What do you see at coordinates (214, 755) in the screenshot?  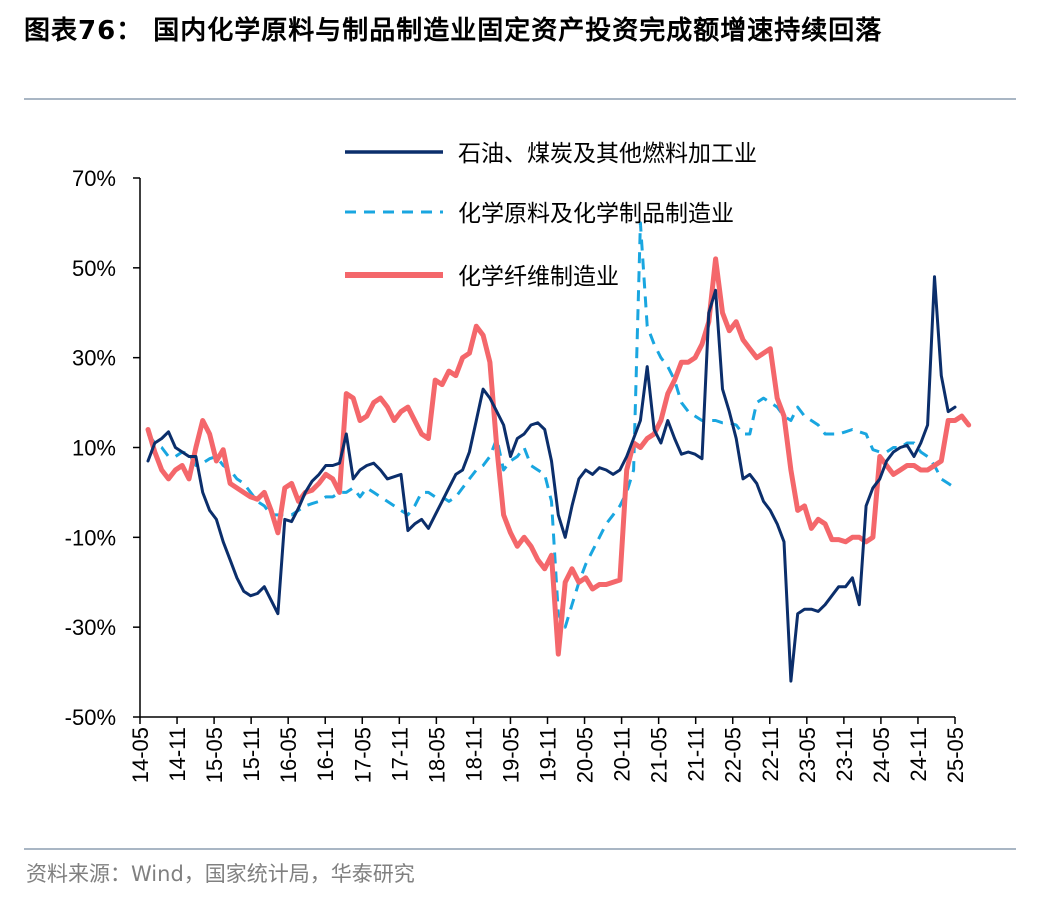 I see `x-tick-label: 15-05` at bounding box center [214, 755].